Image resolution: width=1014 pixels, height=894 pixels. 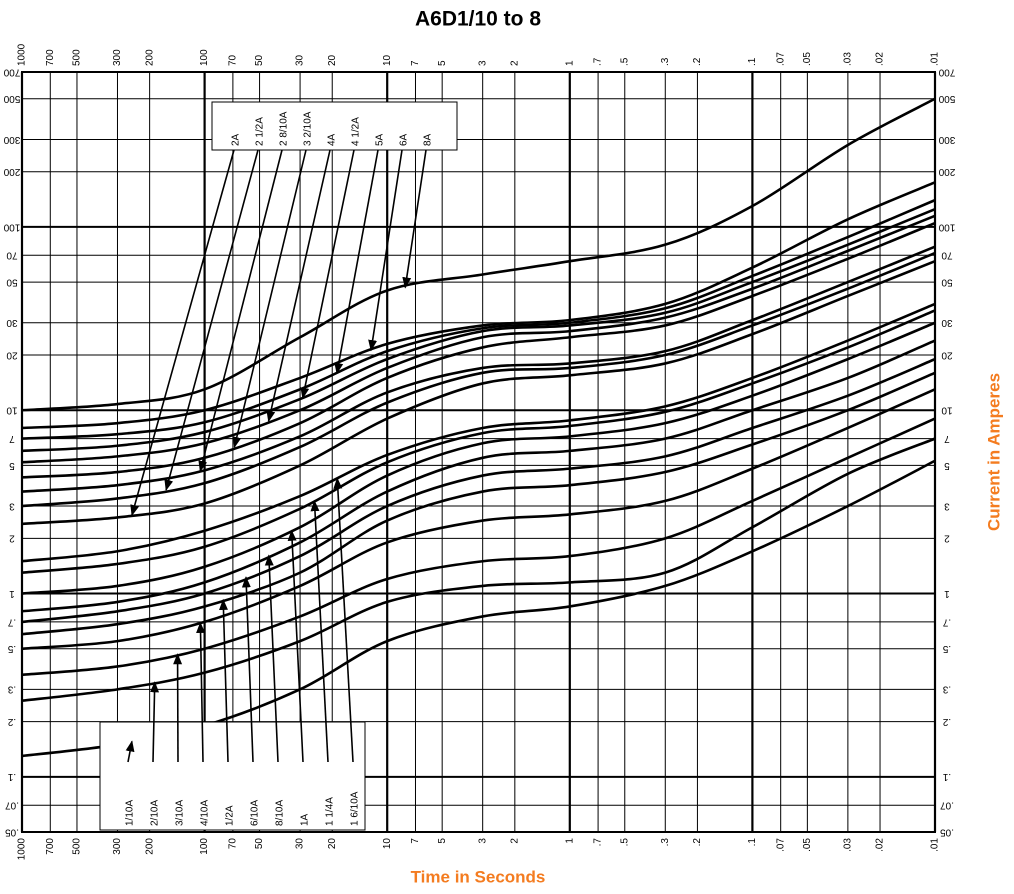 I want to click on legend-label: 2 8/10A, so click(x=284, y=128).